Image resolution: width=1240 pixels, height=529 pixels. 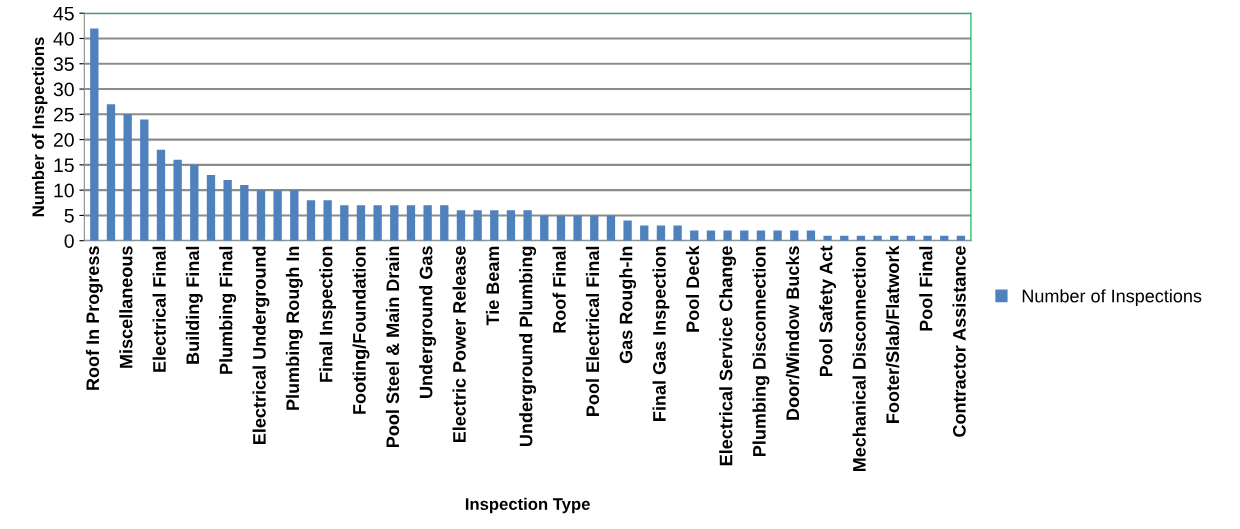 What do you see at coordinates (592, 331) in the screenshot?
I see `x-tick-label: Pool Electrical Final` at bounding box center [592, 331].